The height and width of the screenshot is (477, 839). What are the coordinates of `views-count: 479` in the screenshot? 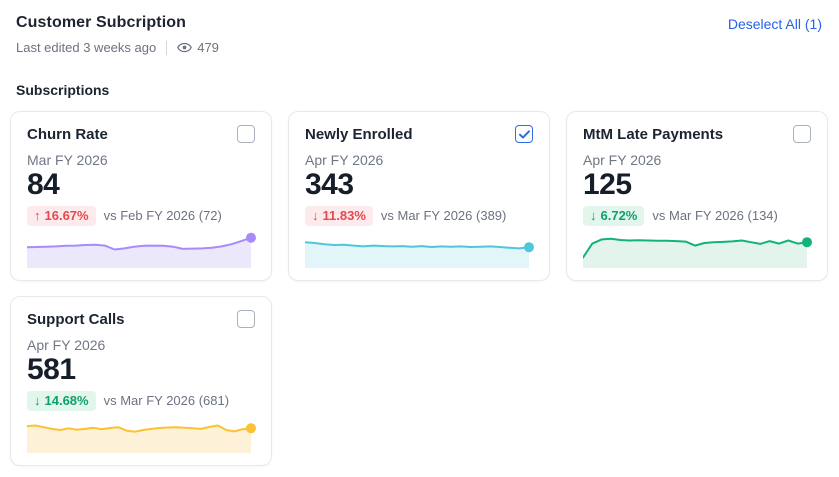 It's located at (208, 47).